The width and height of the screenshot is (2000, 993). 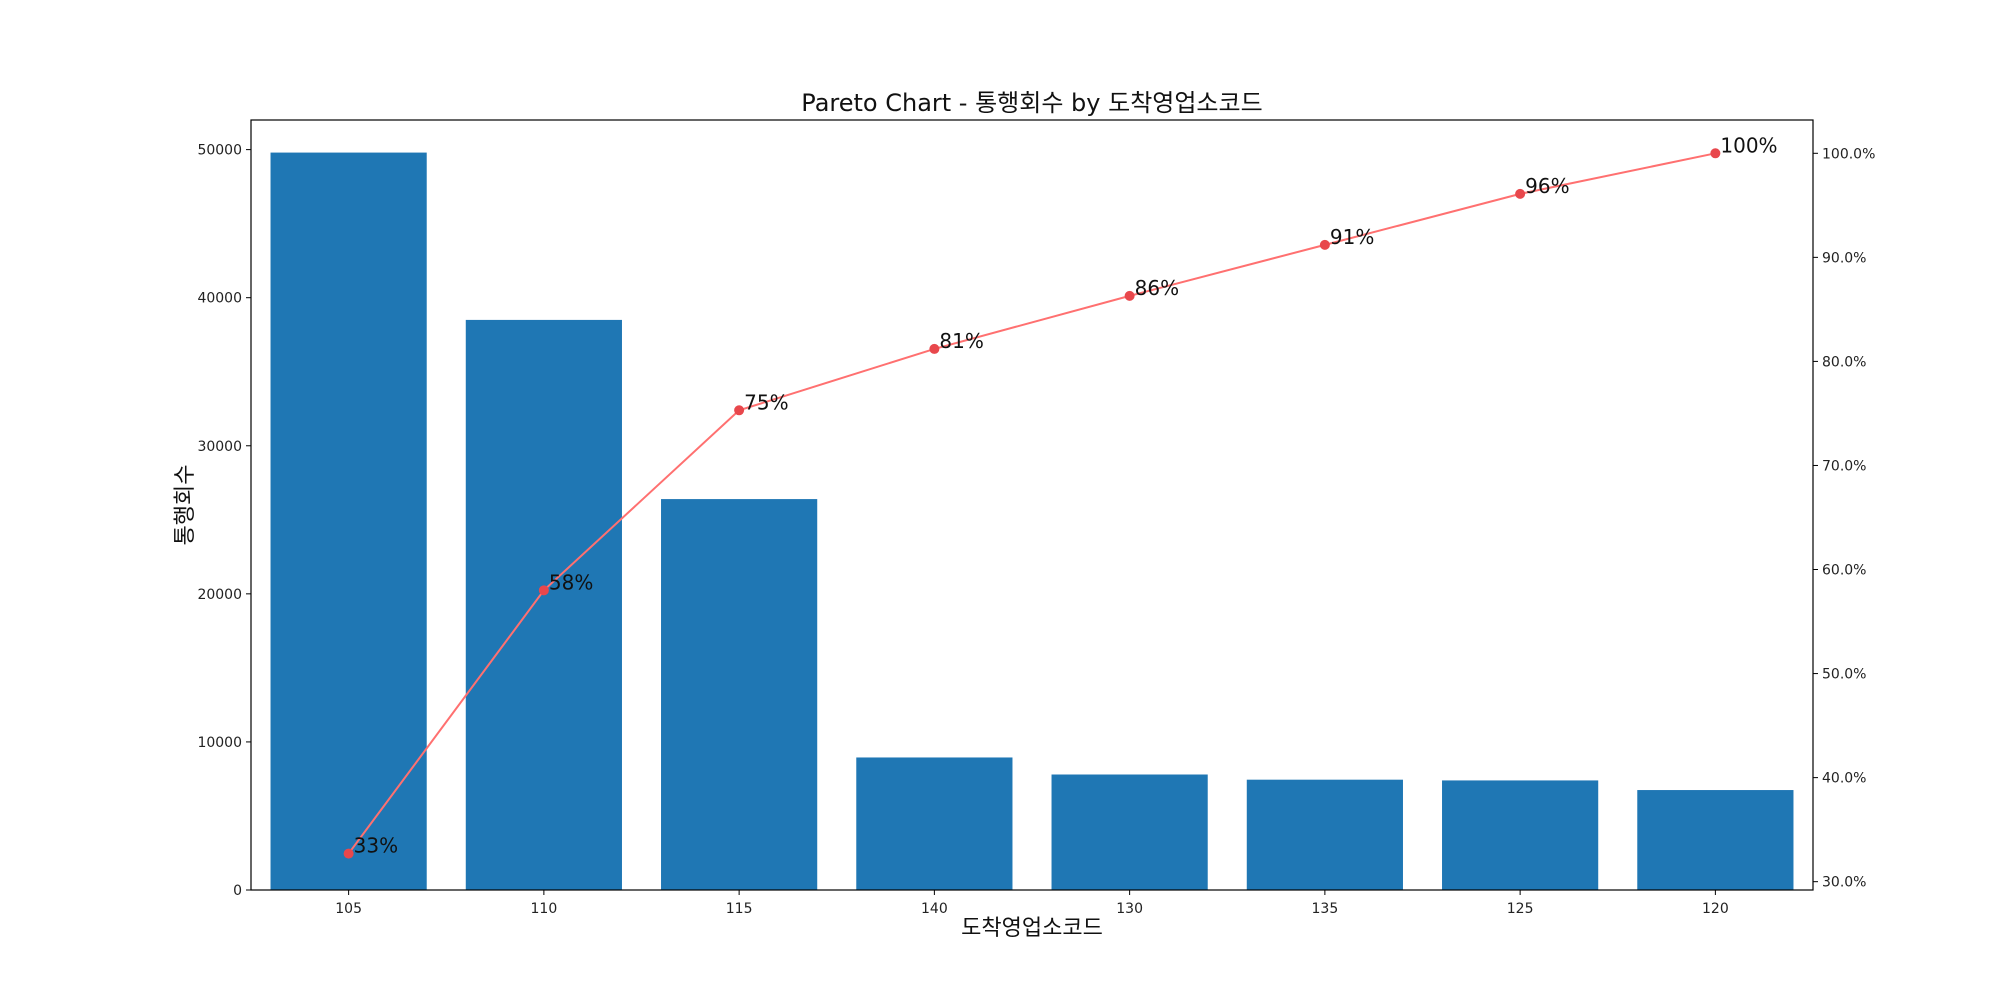 I want to click on cumulative-label-135: 91%, so click(x=1352, y=237).